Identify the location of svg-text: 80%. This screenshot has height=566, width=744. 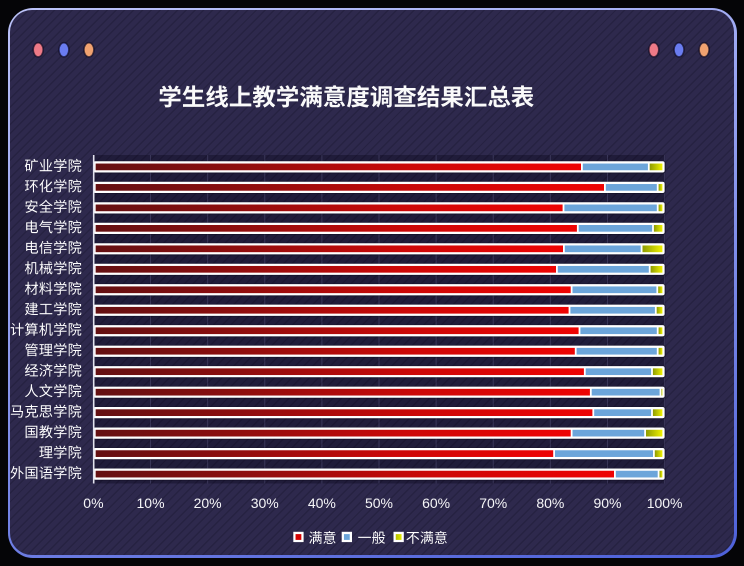
(550, 503).